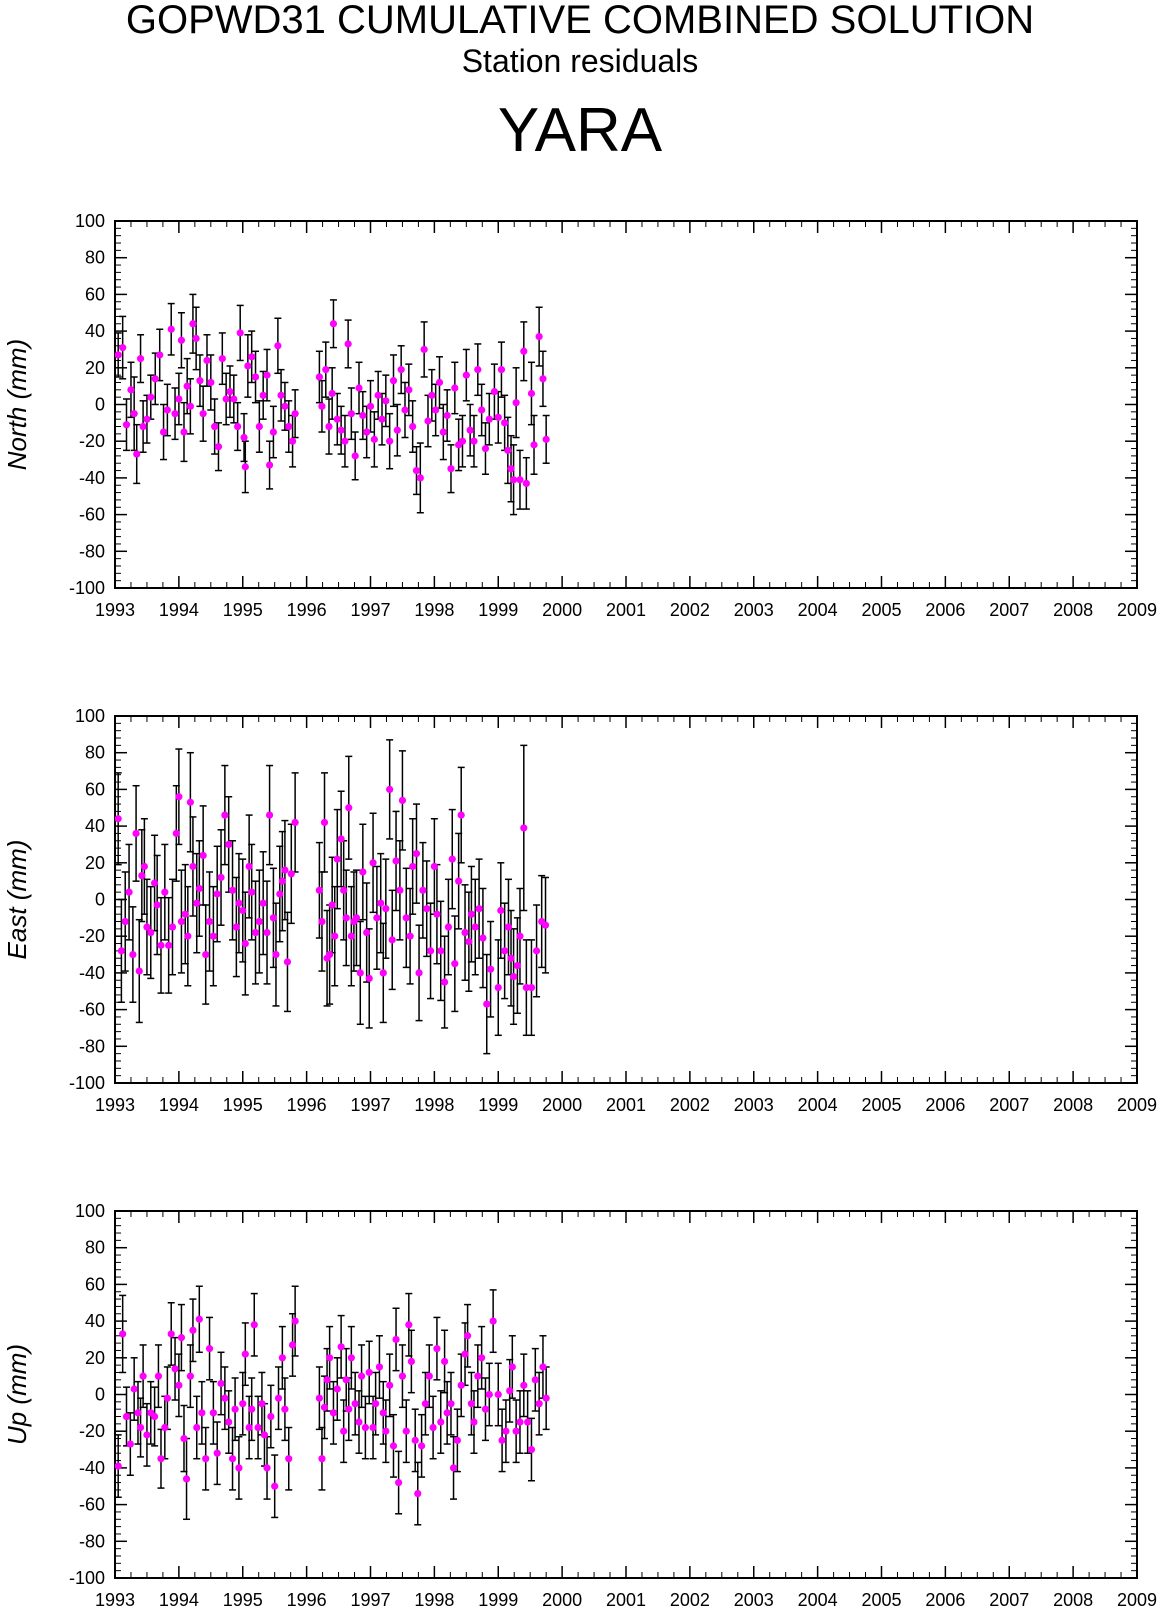 This screenshot has width=1160, height=1621. Describe the element at coordinates (580, 61) in the screenshot. I see `chart-subtitle: Station residuals` at that location.